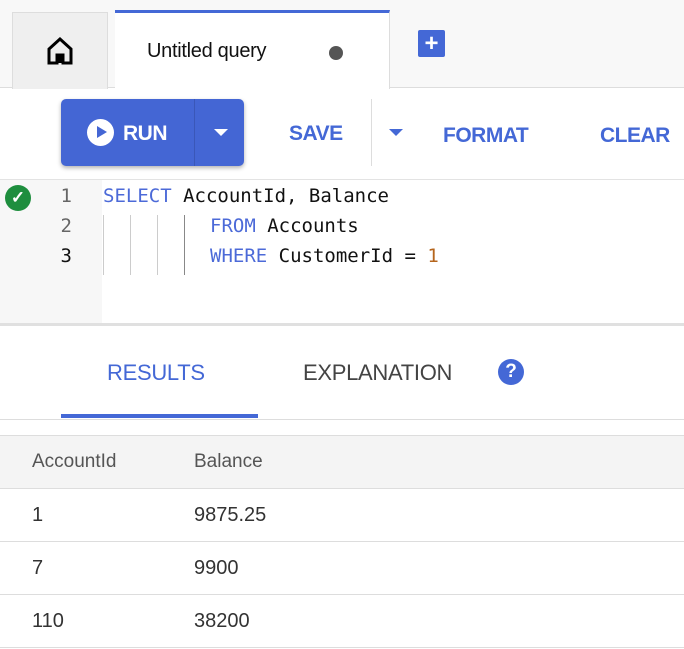  I want to click on keyword: SELECT, so click(137, 196).